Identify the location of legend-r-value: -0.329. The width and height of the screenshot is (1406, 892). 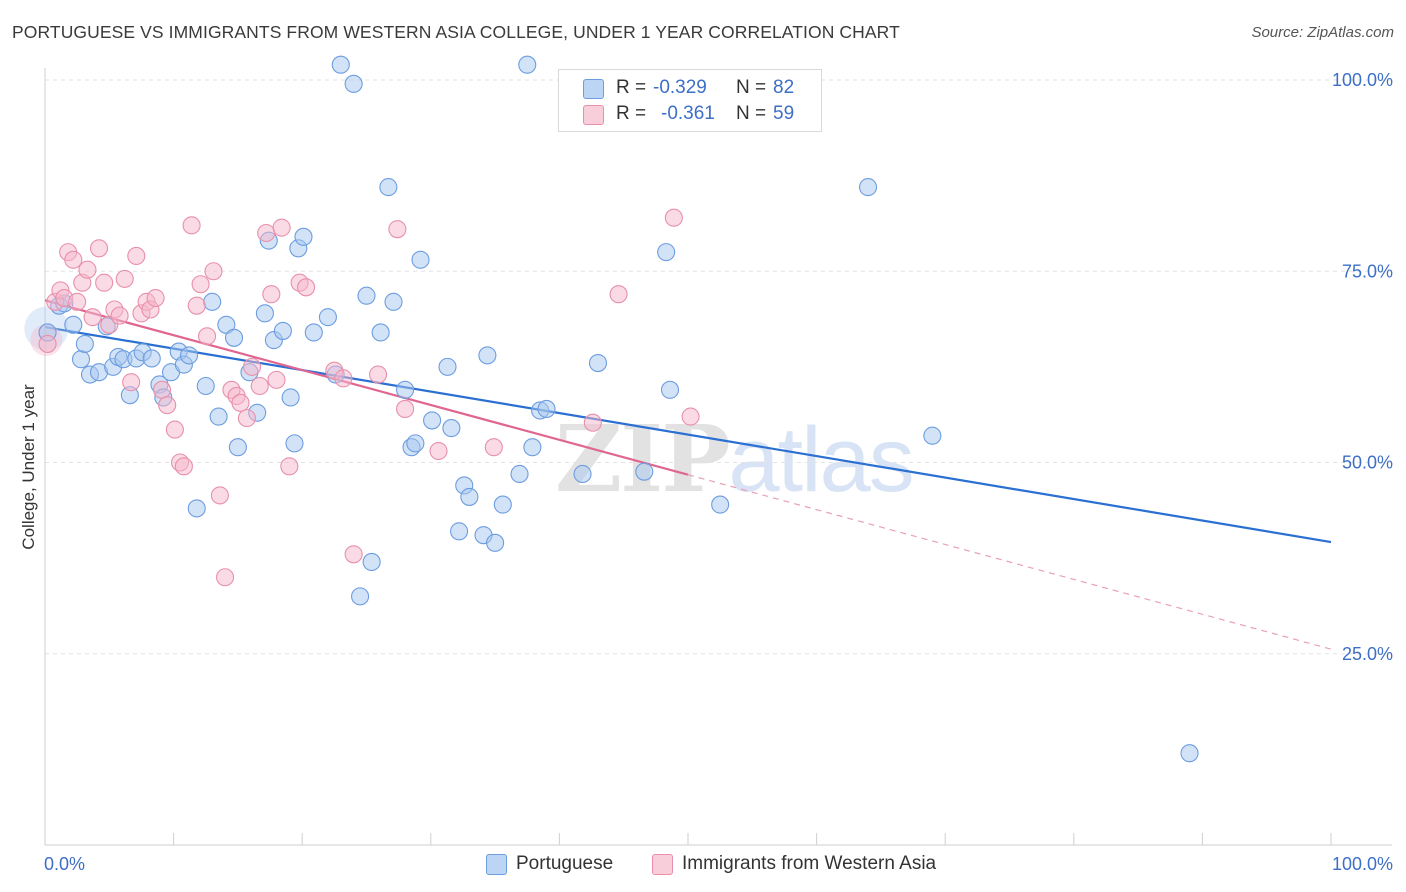
(680, 87).